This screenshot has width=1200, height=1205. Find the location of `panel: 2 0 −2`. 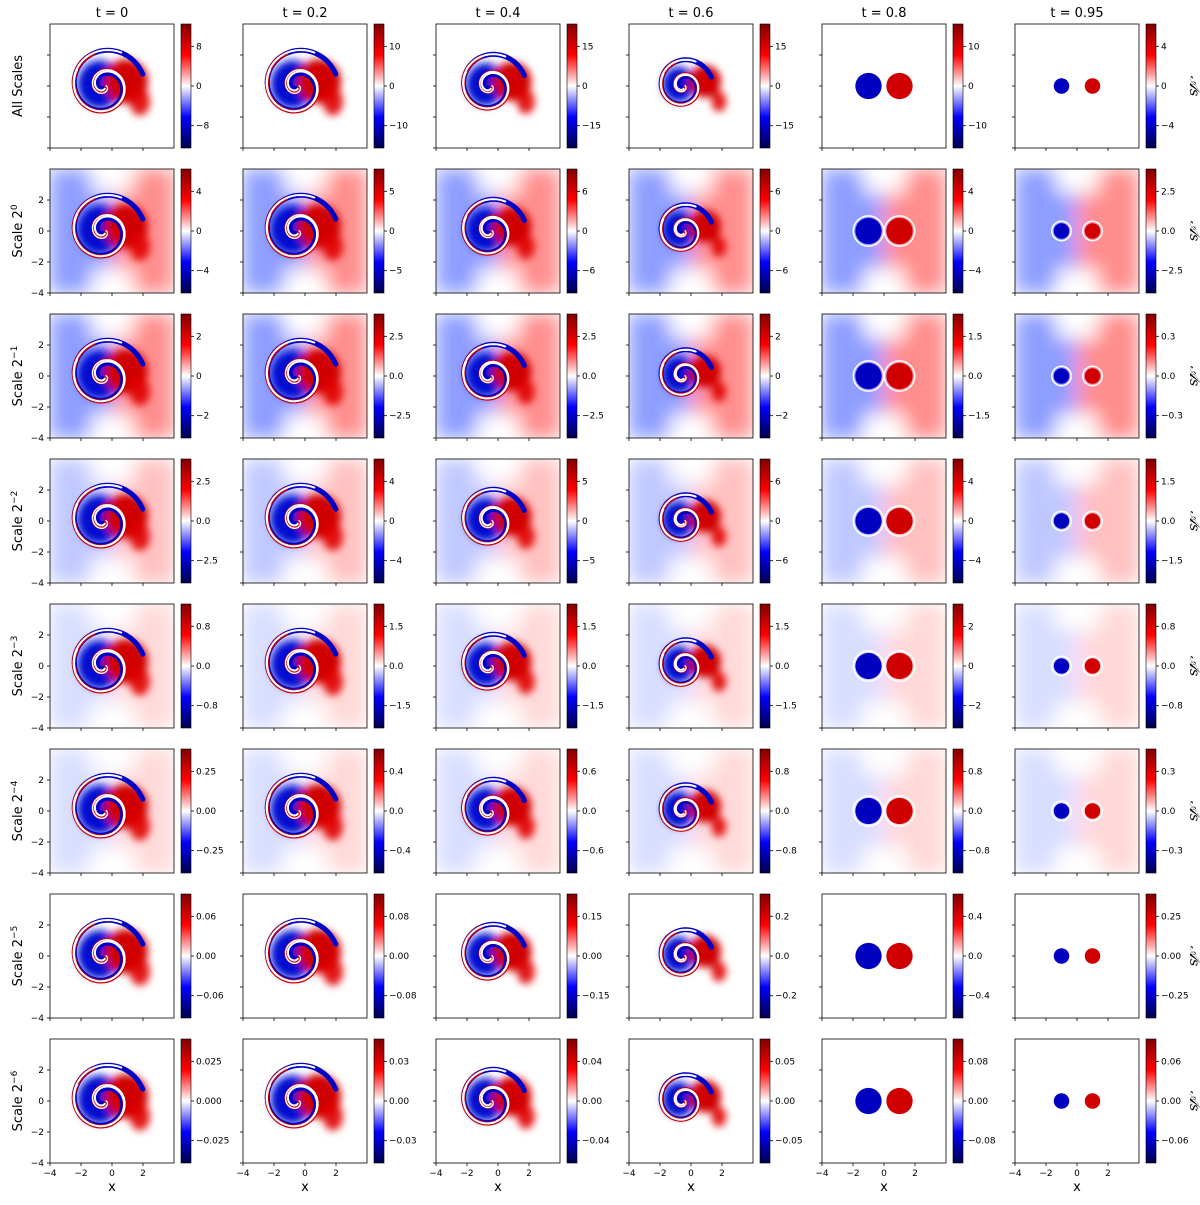

panel: 2 0 −2 is located at coordinates (900, 667).